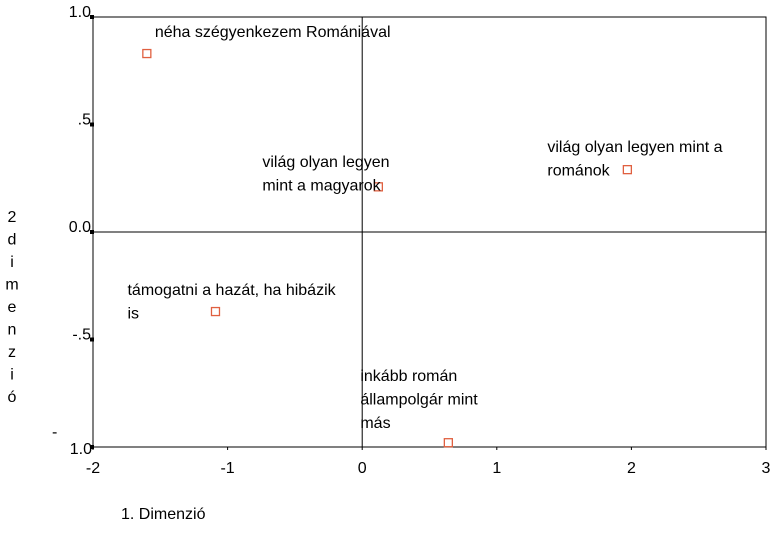  What do you see at coordinates (231, 290) in the screenshot?
I see `point-label: támogatni a hazát, ha hibázik` at bounding box center [231, 290].